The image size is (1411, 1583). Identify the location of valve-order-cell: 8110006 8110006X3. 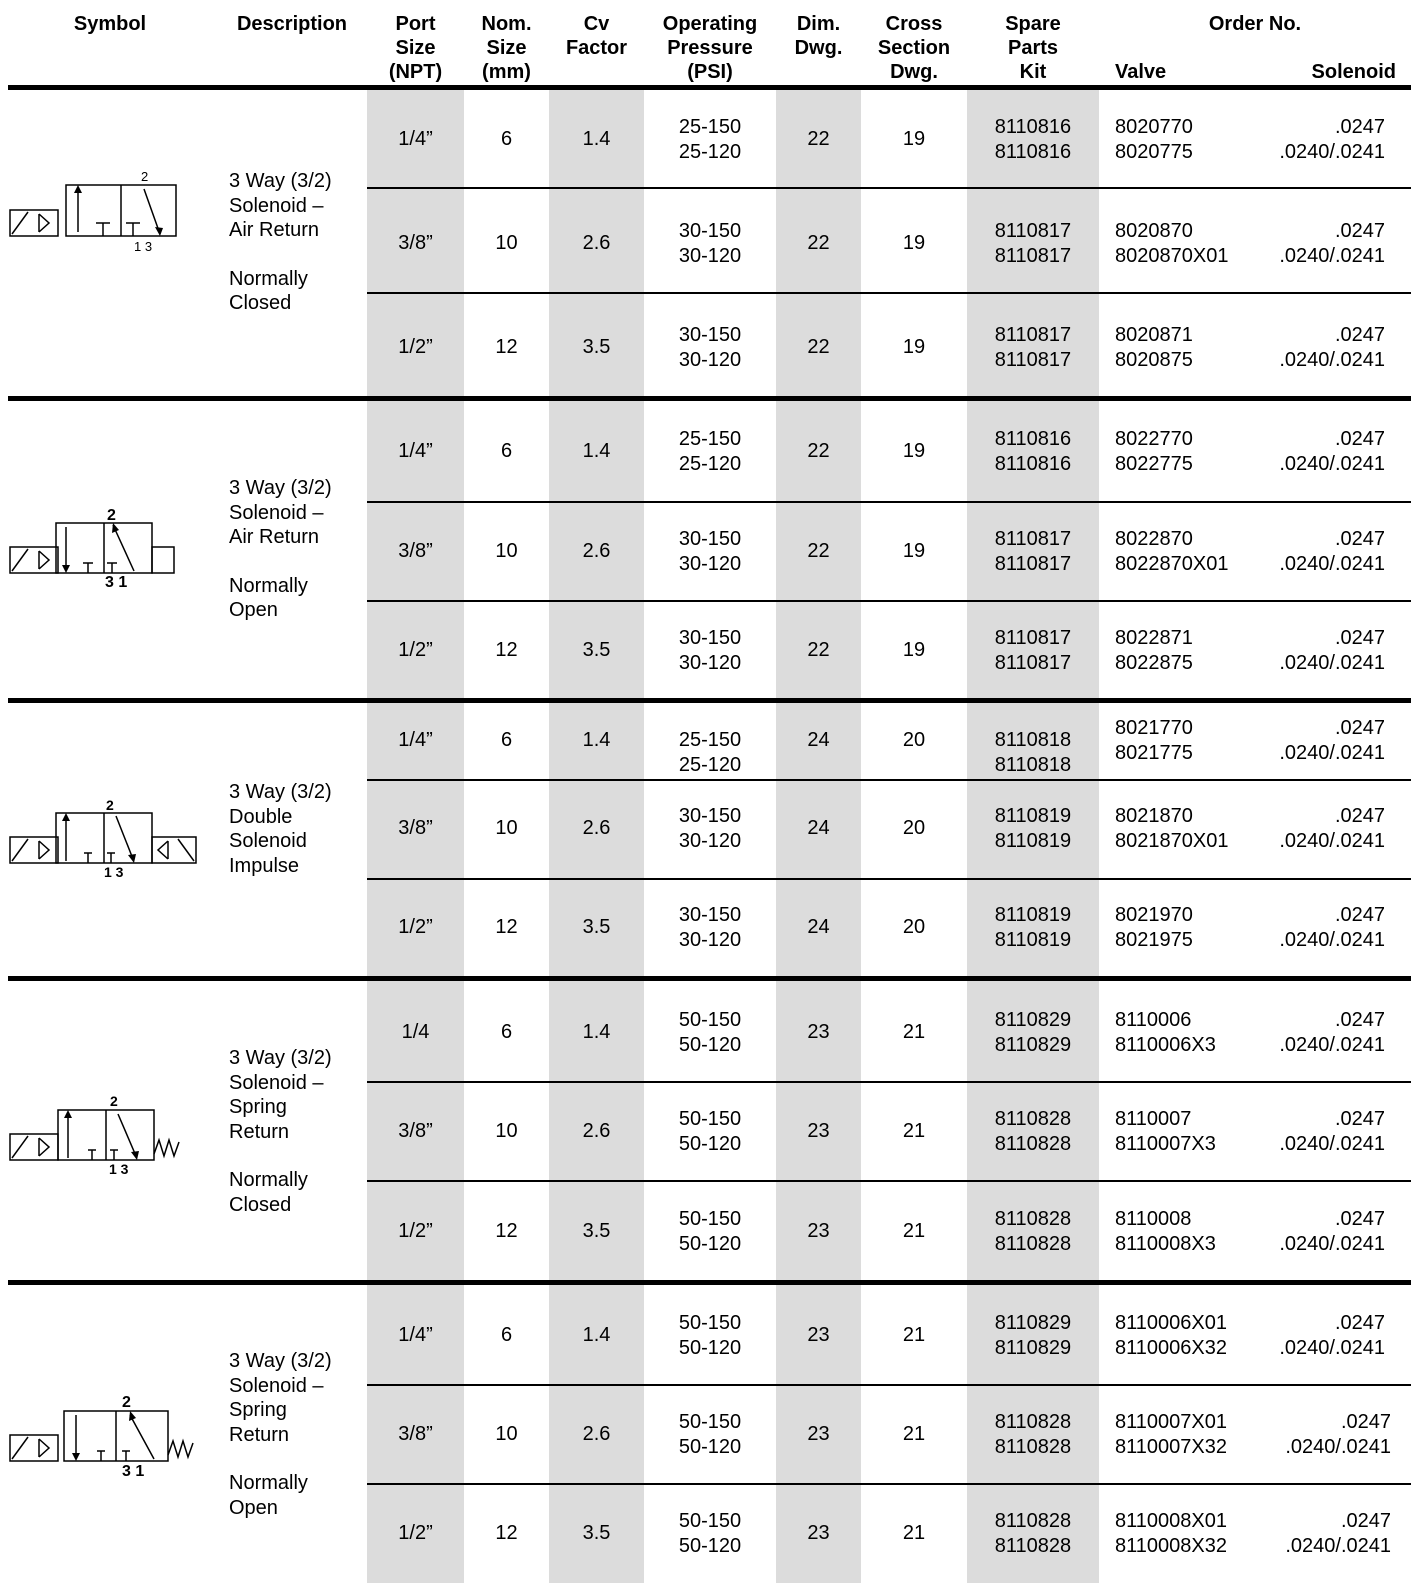
(1190, 1032).